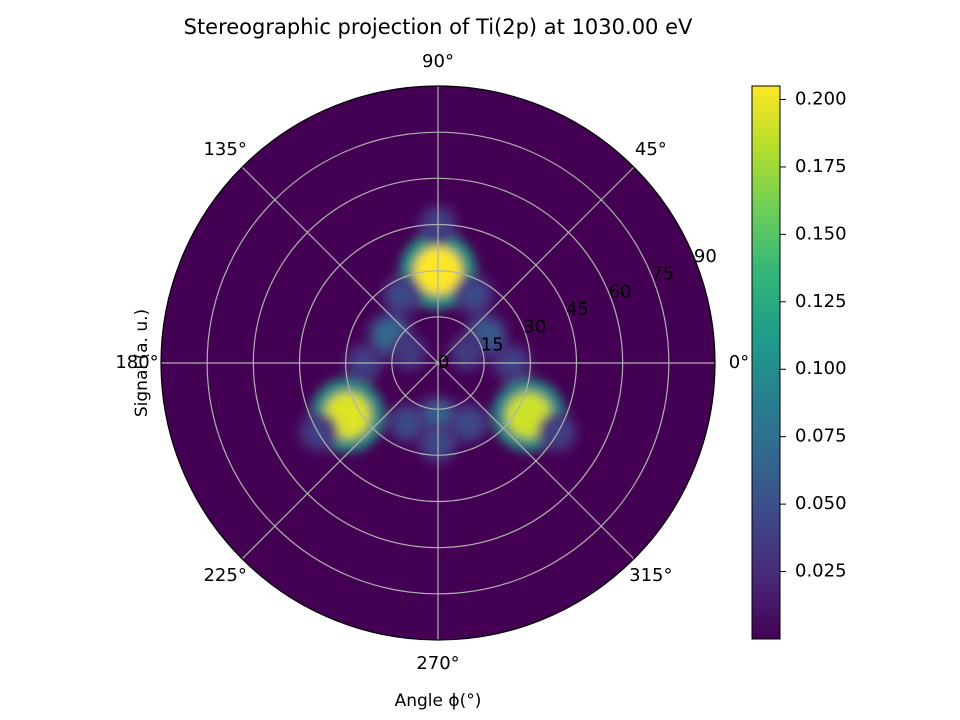 This screenshot has width=960, height=720. Describe the element at coordinates (224, 575) in the screenshot. I see `angular-tick-label: 225°` at that location.